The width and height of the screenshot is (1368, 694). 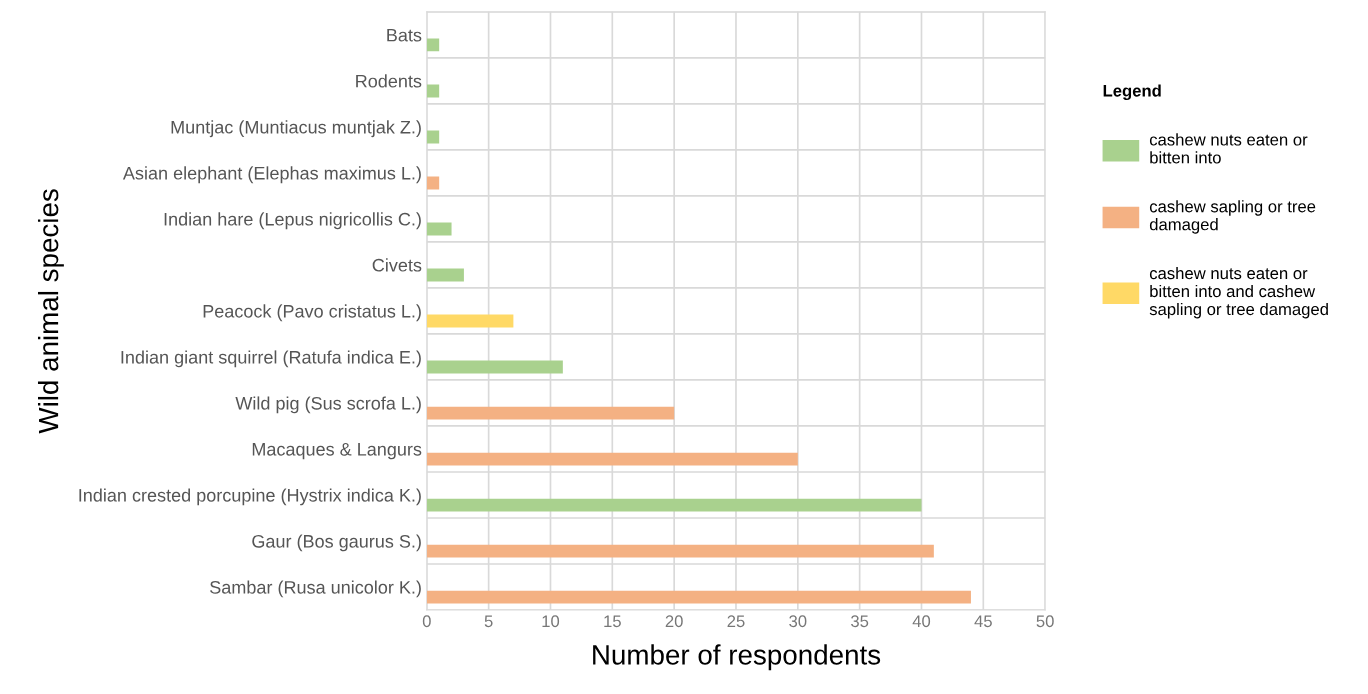 I want to click on y-tick-label: Muntjac (Muntiacus muntjak Z.), so click(x=296, y=129).